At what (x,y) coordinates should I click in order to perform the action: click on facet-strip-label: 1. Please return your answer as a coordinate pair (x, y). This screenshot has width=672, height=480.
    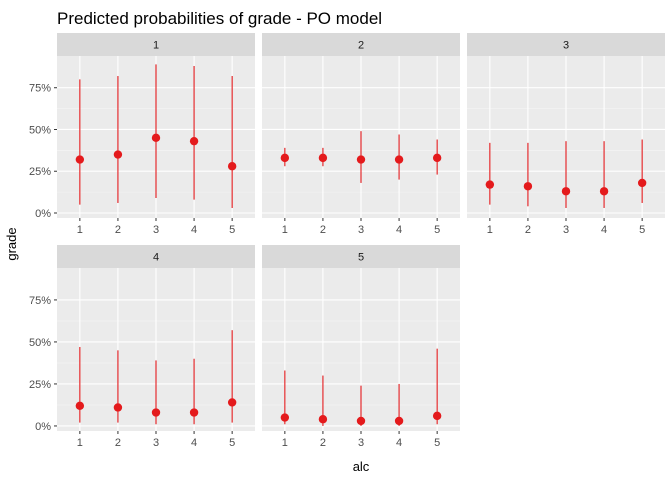
    Looking at the image, I should click on (156, 46).